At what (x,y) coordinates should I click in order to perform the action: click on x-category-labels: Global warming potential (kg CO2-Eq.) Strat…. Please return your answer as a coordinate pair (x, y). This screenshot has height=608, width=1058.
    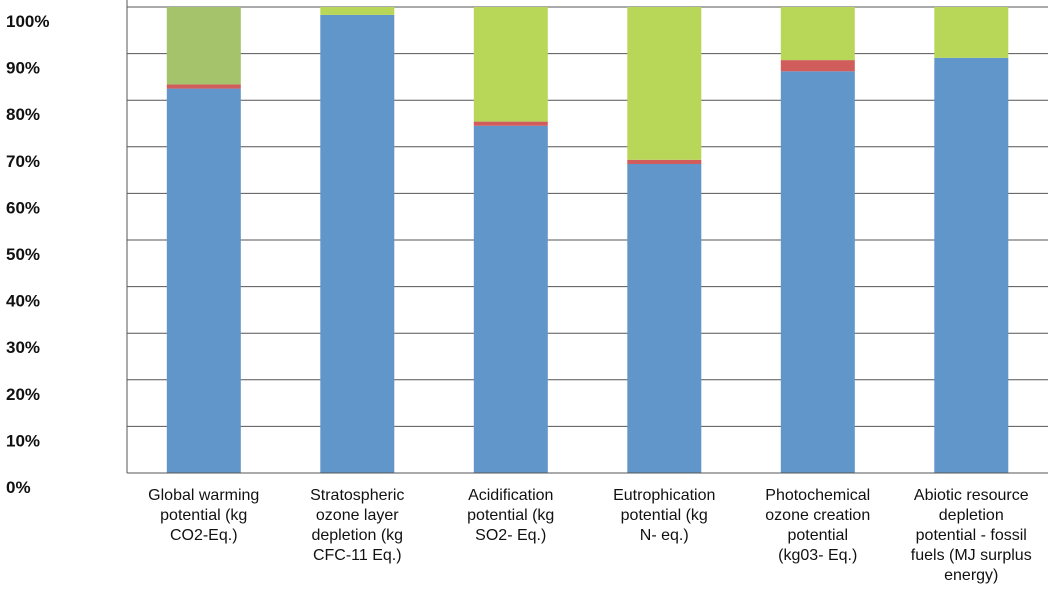
    Looking at the image, I should click on (590, 535).